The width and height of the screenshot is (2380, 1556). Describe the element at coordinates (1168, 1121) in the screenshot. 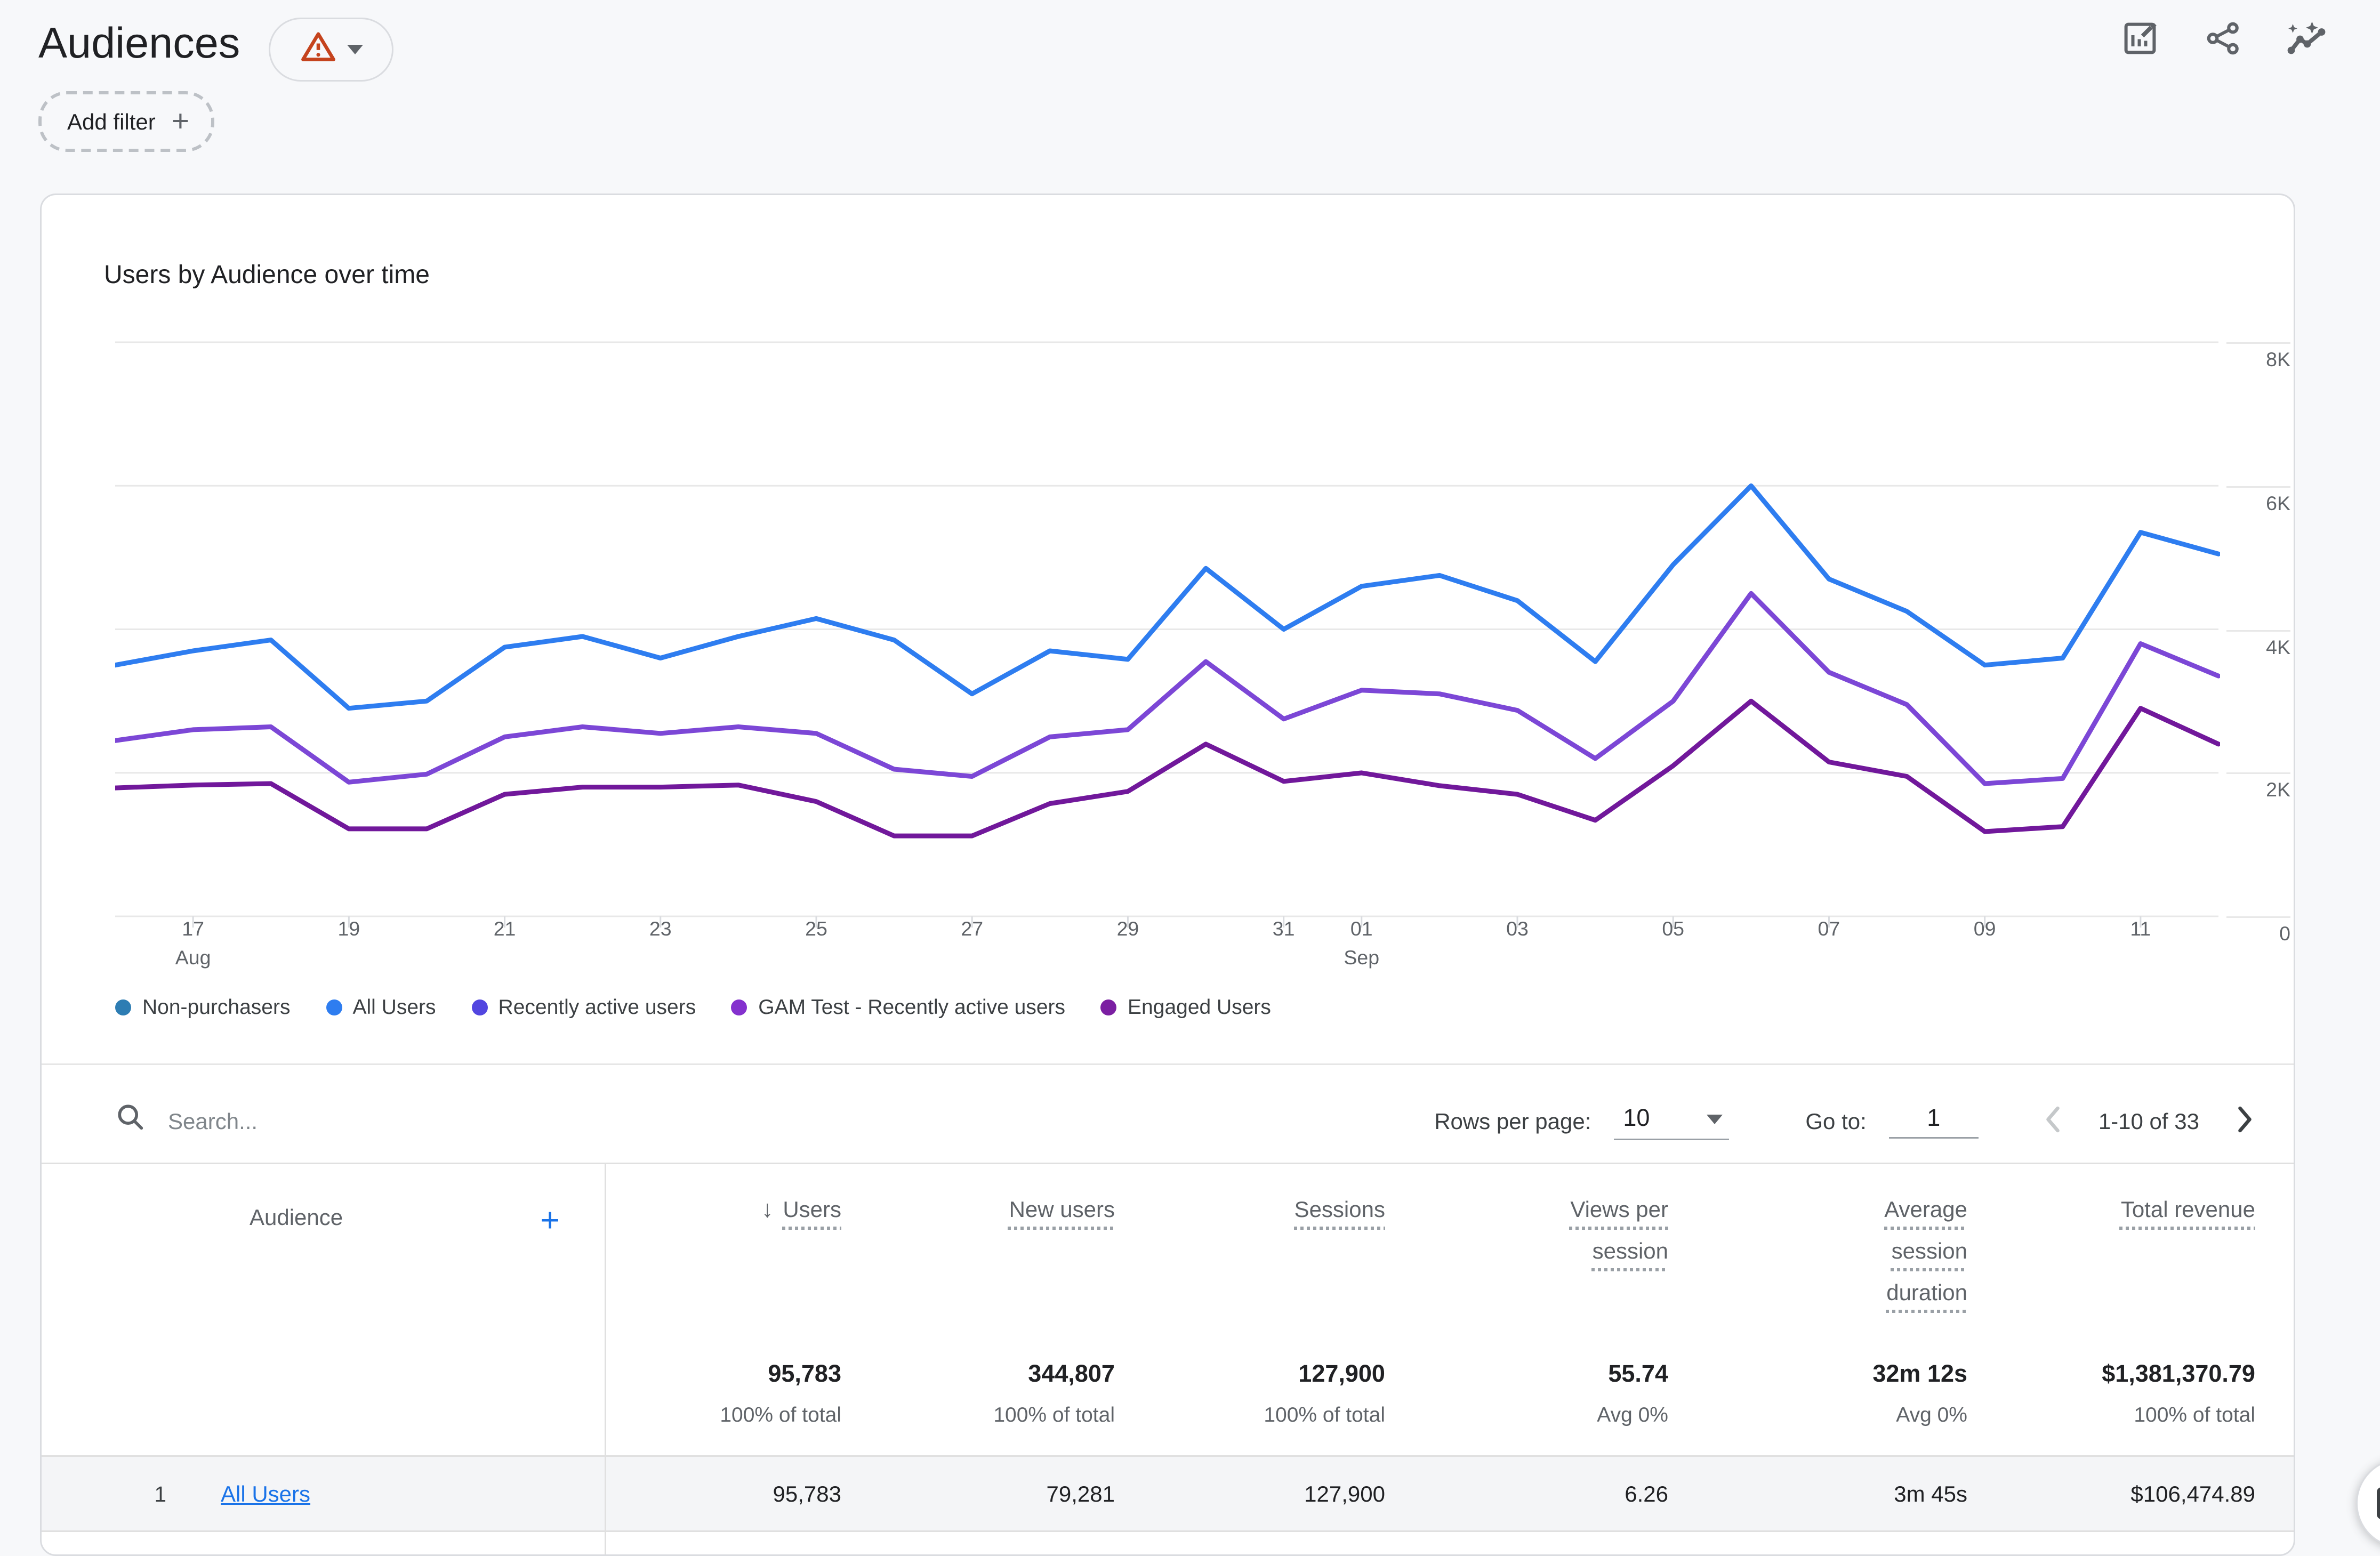

I see `table-toolbar: Rows per page: 10 Go to: 1-10 of 33` at that location.